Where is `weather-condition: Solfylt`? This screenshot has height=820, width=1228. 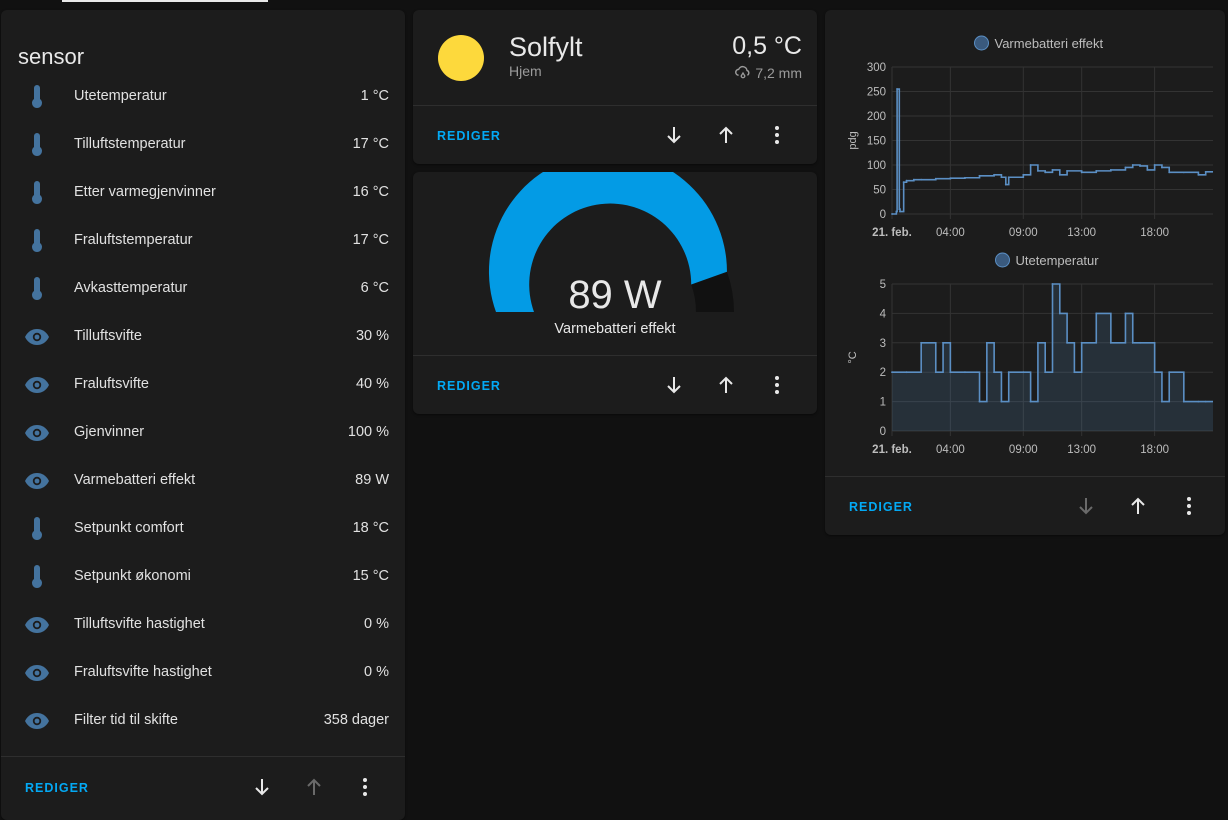
weather-condition: Solfylt is located at coordinates (546, 47).